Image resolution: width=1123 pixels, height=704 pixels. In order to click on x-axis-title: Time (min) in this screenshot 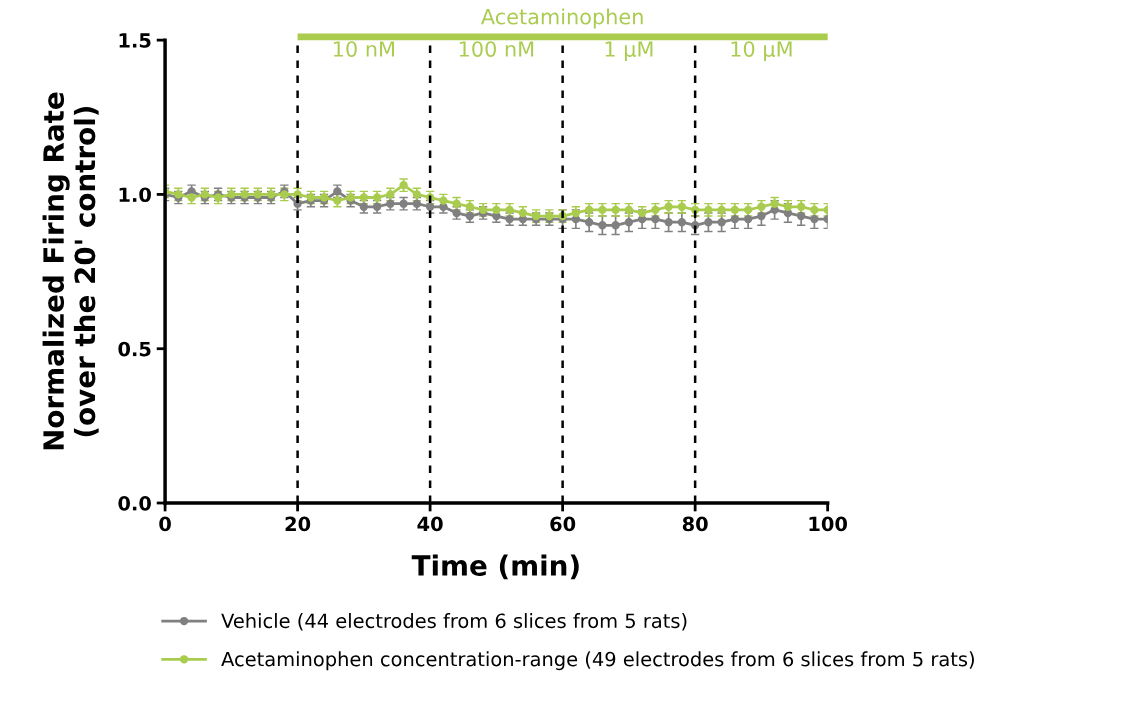, I will do `click(495, 567)`.